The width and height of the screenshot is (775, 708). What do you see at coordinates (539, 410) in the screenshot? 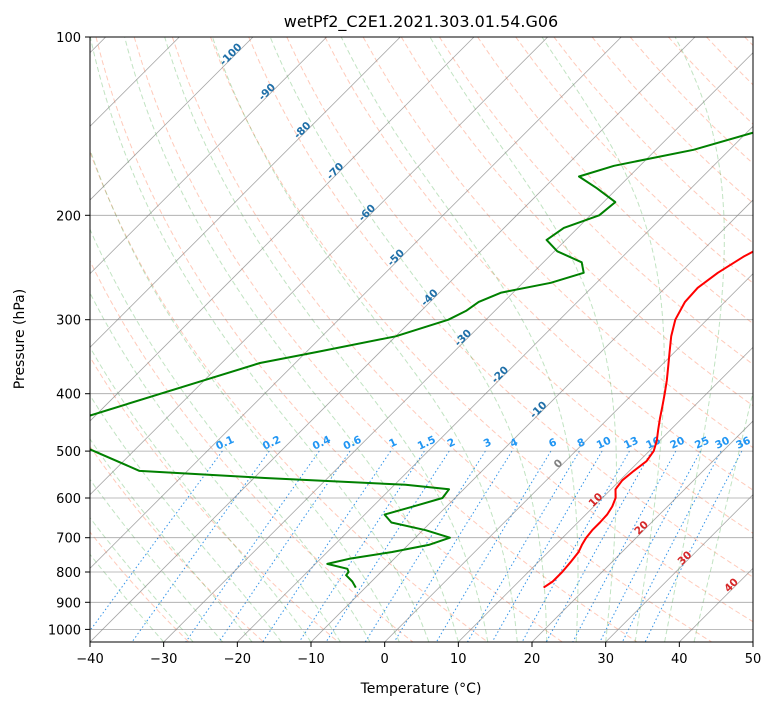
I see `isotherm-label: -10` at bounding box center [539, 410].